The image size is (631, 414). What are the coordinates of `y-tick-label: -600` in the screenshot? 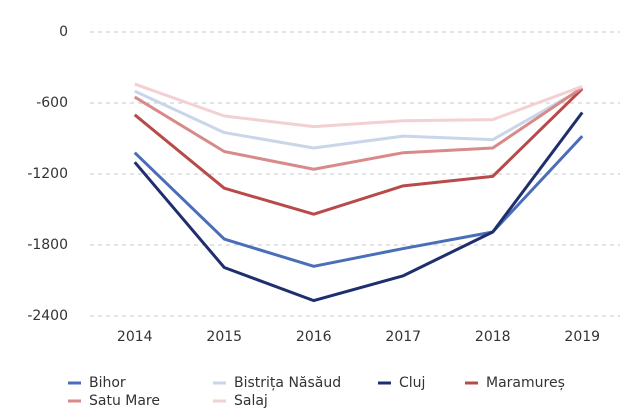 It's located at (52, 103).